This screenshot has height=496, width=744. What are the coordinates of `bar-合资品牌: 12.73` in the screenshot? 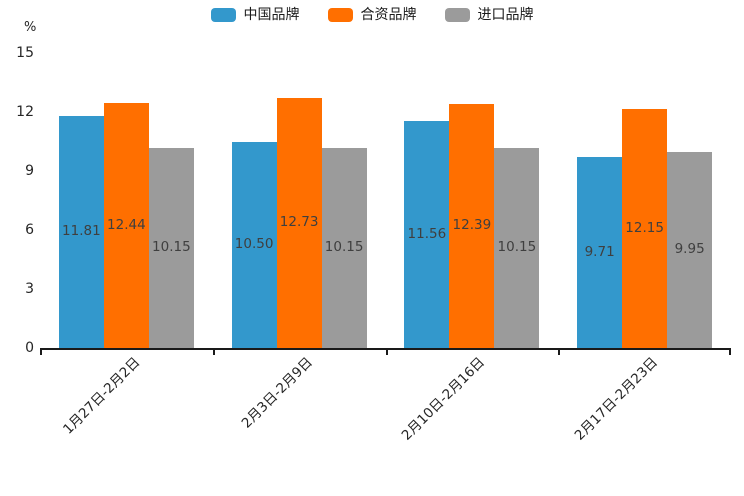 It's located at (299, 222).